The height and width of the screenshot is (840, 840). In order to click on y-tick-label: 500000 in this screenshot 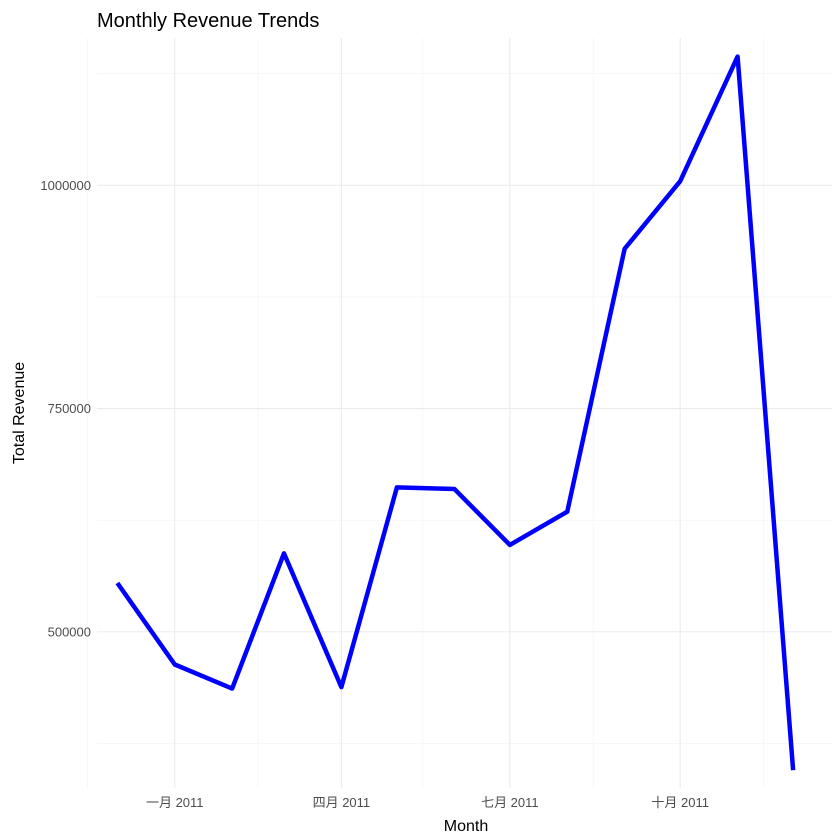, I will do `click(69, 631)`.